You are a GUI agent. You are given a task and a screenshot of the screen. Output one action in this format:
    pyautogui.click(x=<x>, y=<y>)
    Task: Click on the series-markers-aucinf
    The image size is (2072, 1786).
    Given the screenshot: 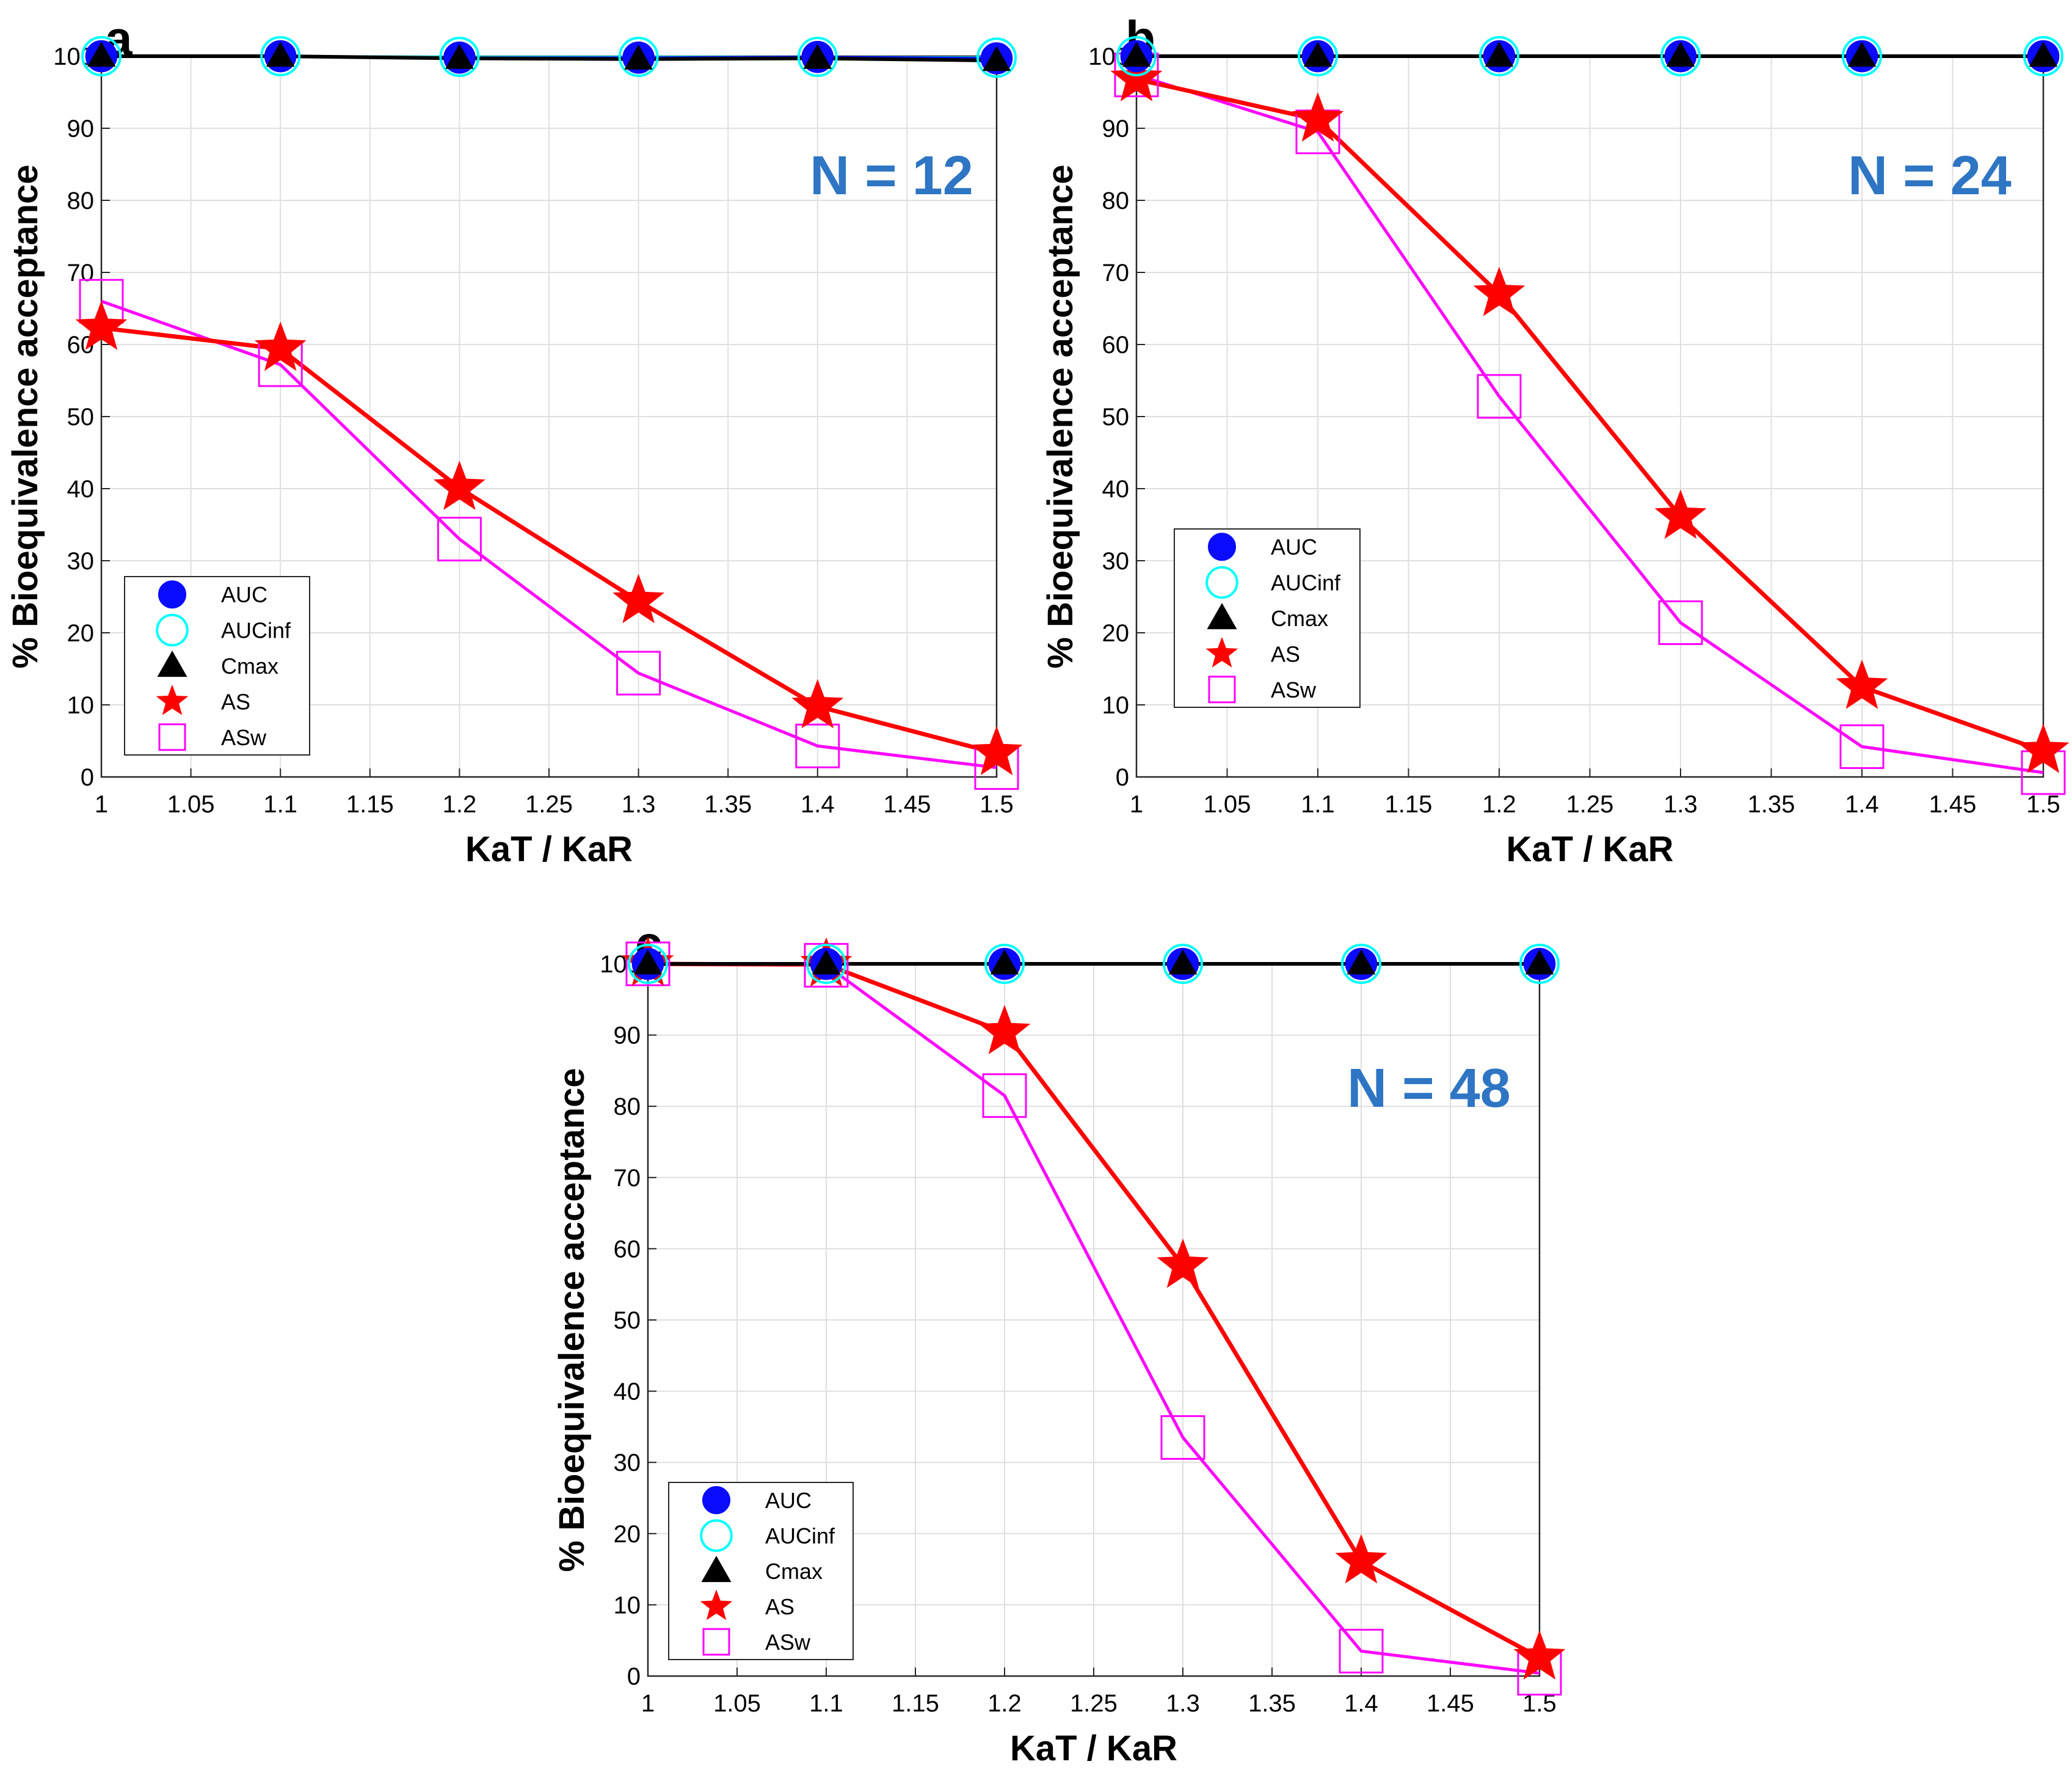 What is the action you would take?
    pyautogui.click(x=1094, y=964)
    